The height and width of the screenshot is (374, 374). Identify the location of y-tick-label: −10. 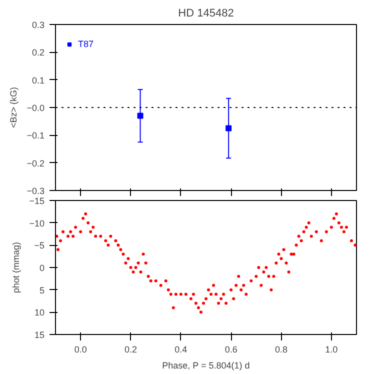
(37, 223).